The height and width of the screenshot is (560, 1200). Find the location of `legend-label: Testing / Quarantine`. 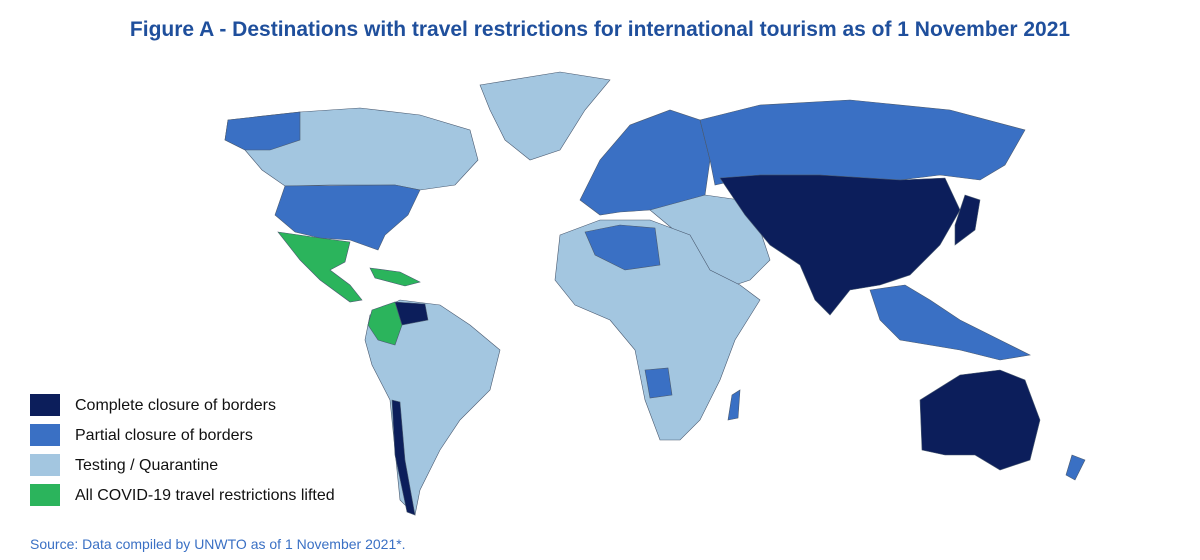

legend-label: Testing / Quarantine is located at coordinates (146, 465).